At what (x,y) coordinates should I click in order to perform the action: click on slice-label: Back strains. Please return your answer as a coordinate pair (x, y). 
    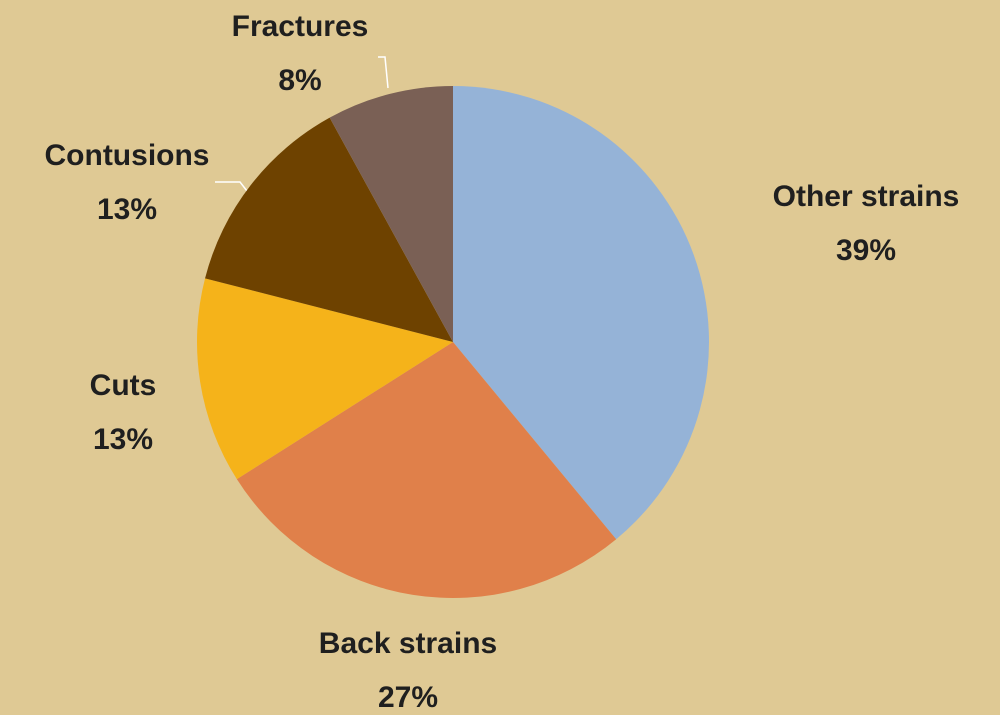
    Looking at the image, I should click on (408, 643).